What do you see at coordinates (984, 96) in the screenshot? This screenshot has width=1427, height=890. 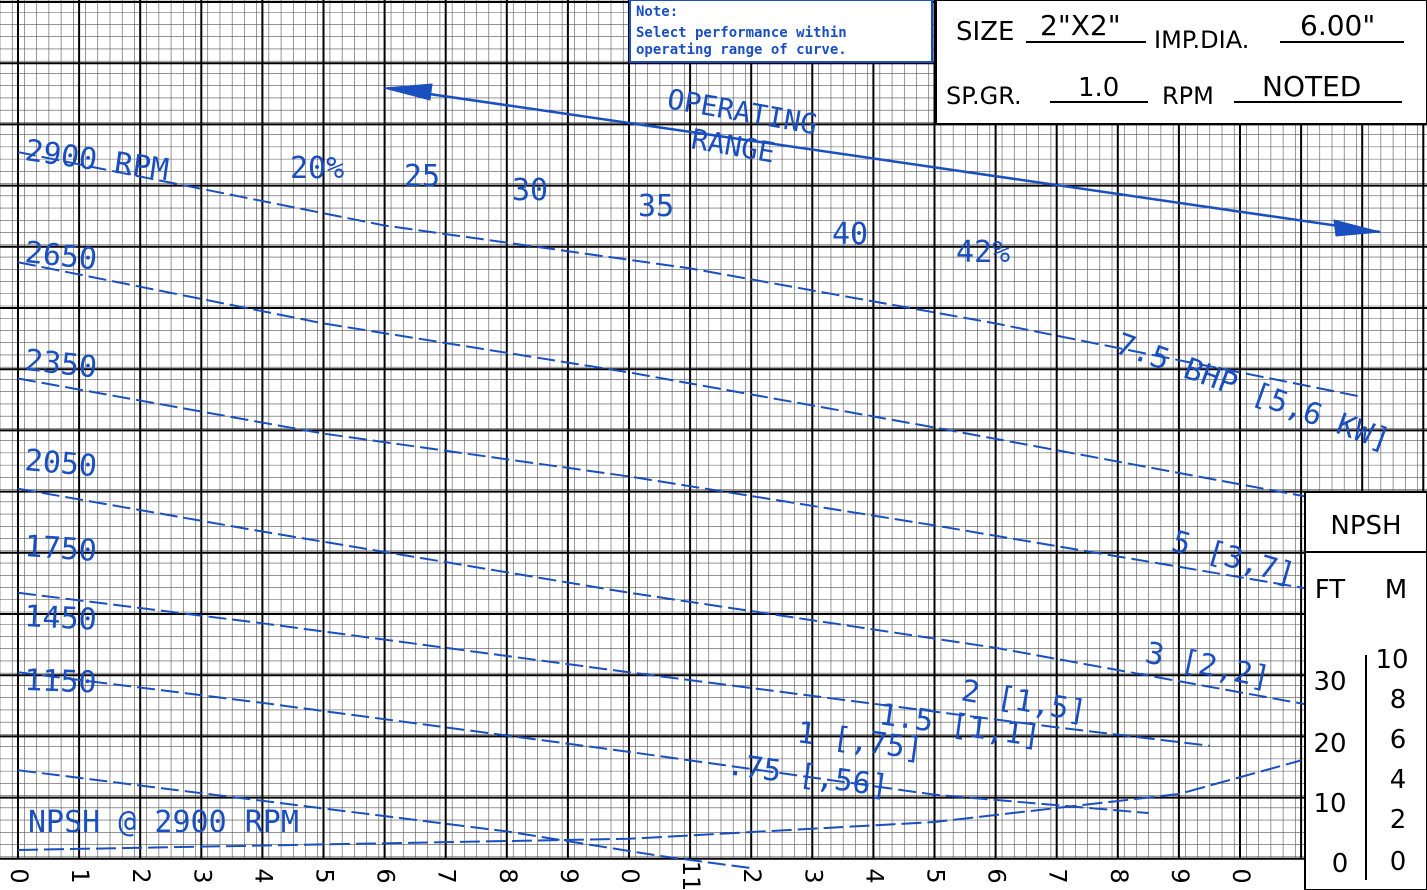 I see `sp-gr-label: SP.GR.` at bounding box center [984, 96].